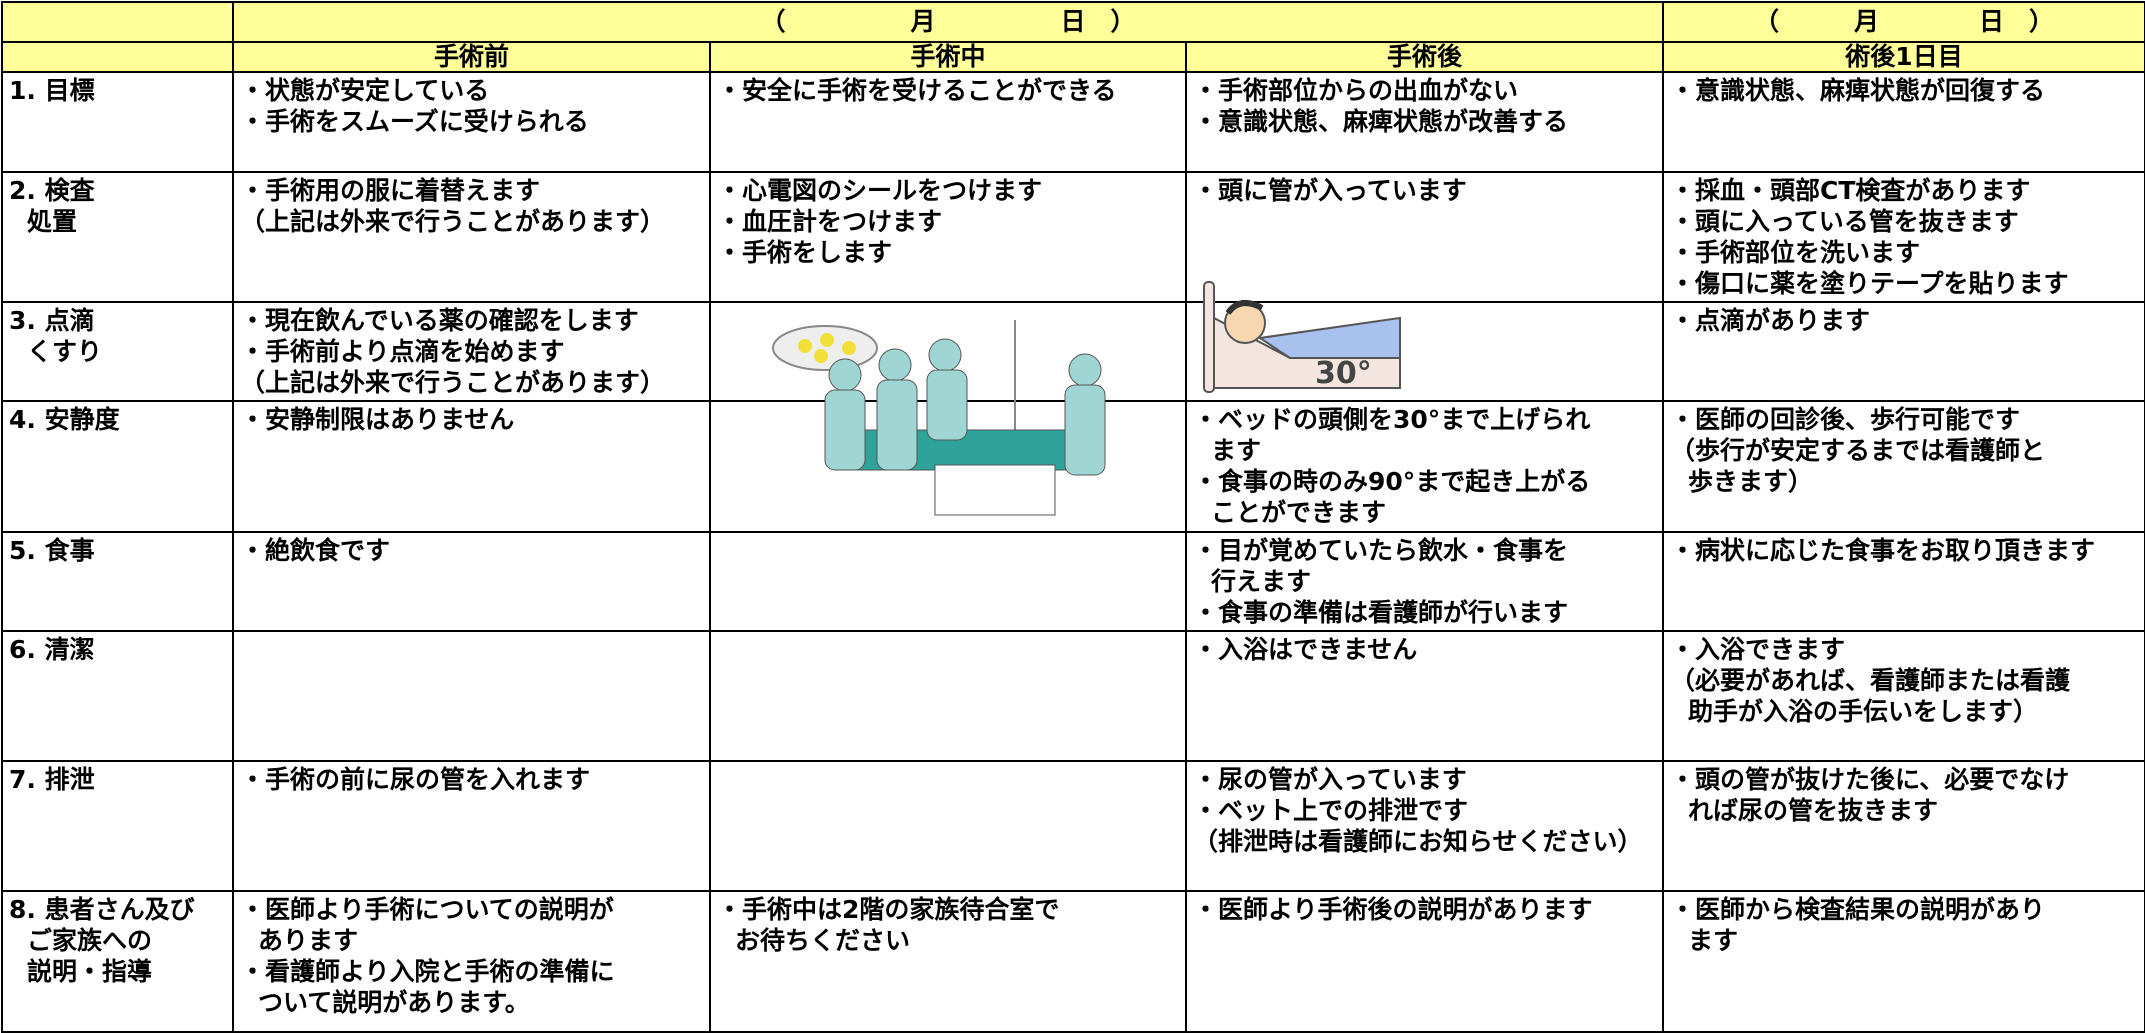  Describe the element at coordinates (917, 90) in the screenshot. I see `cell-line: ・安全に手術を受けることができる` at that location.